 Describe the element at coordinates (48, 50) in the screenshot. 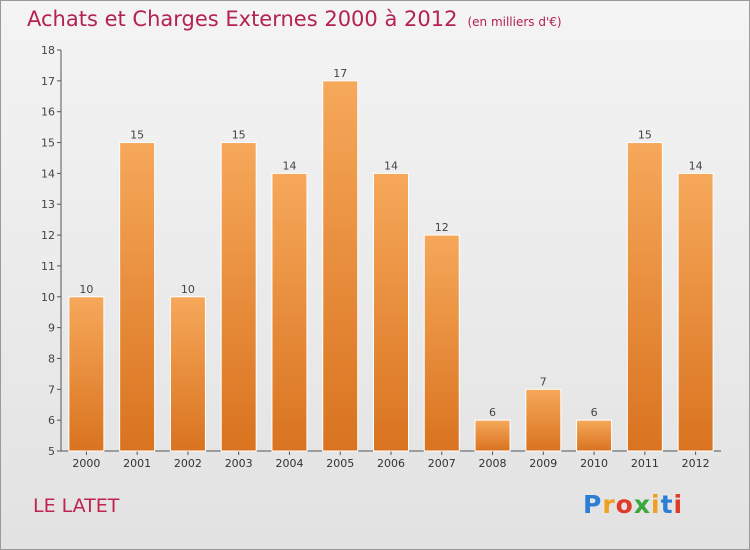

I see `y-tick-label: 18` at that location.